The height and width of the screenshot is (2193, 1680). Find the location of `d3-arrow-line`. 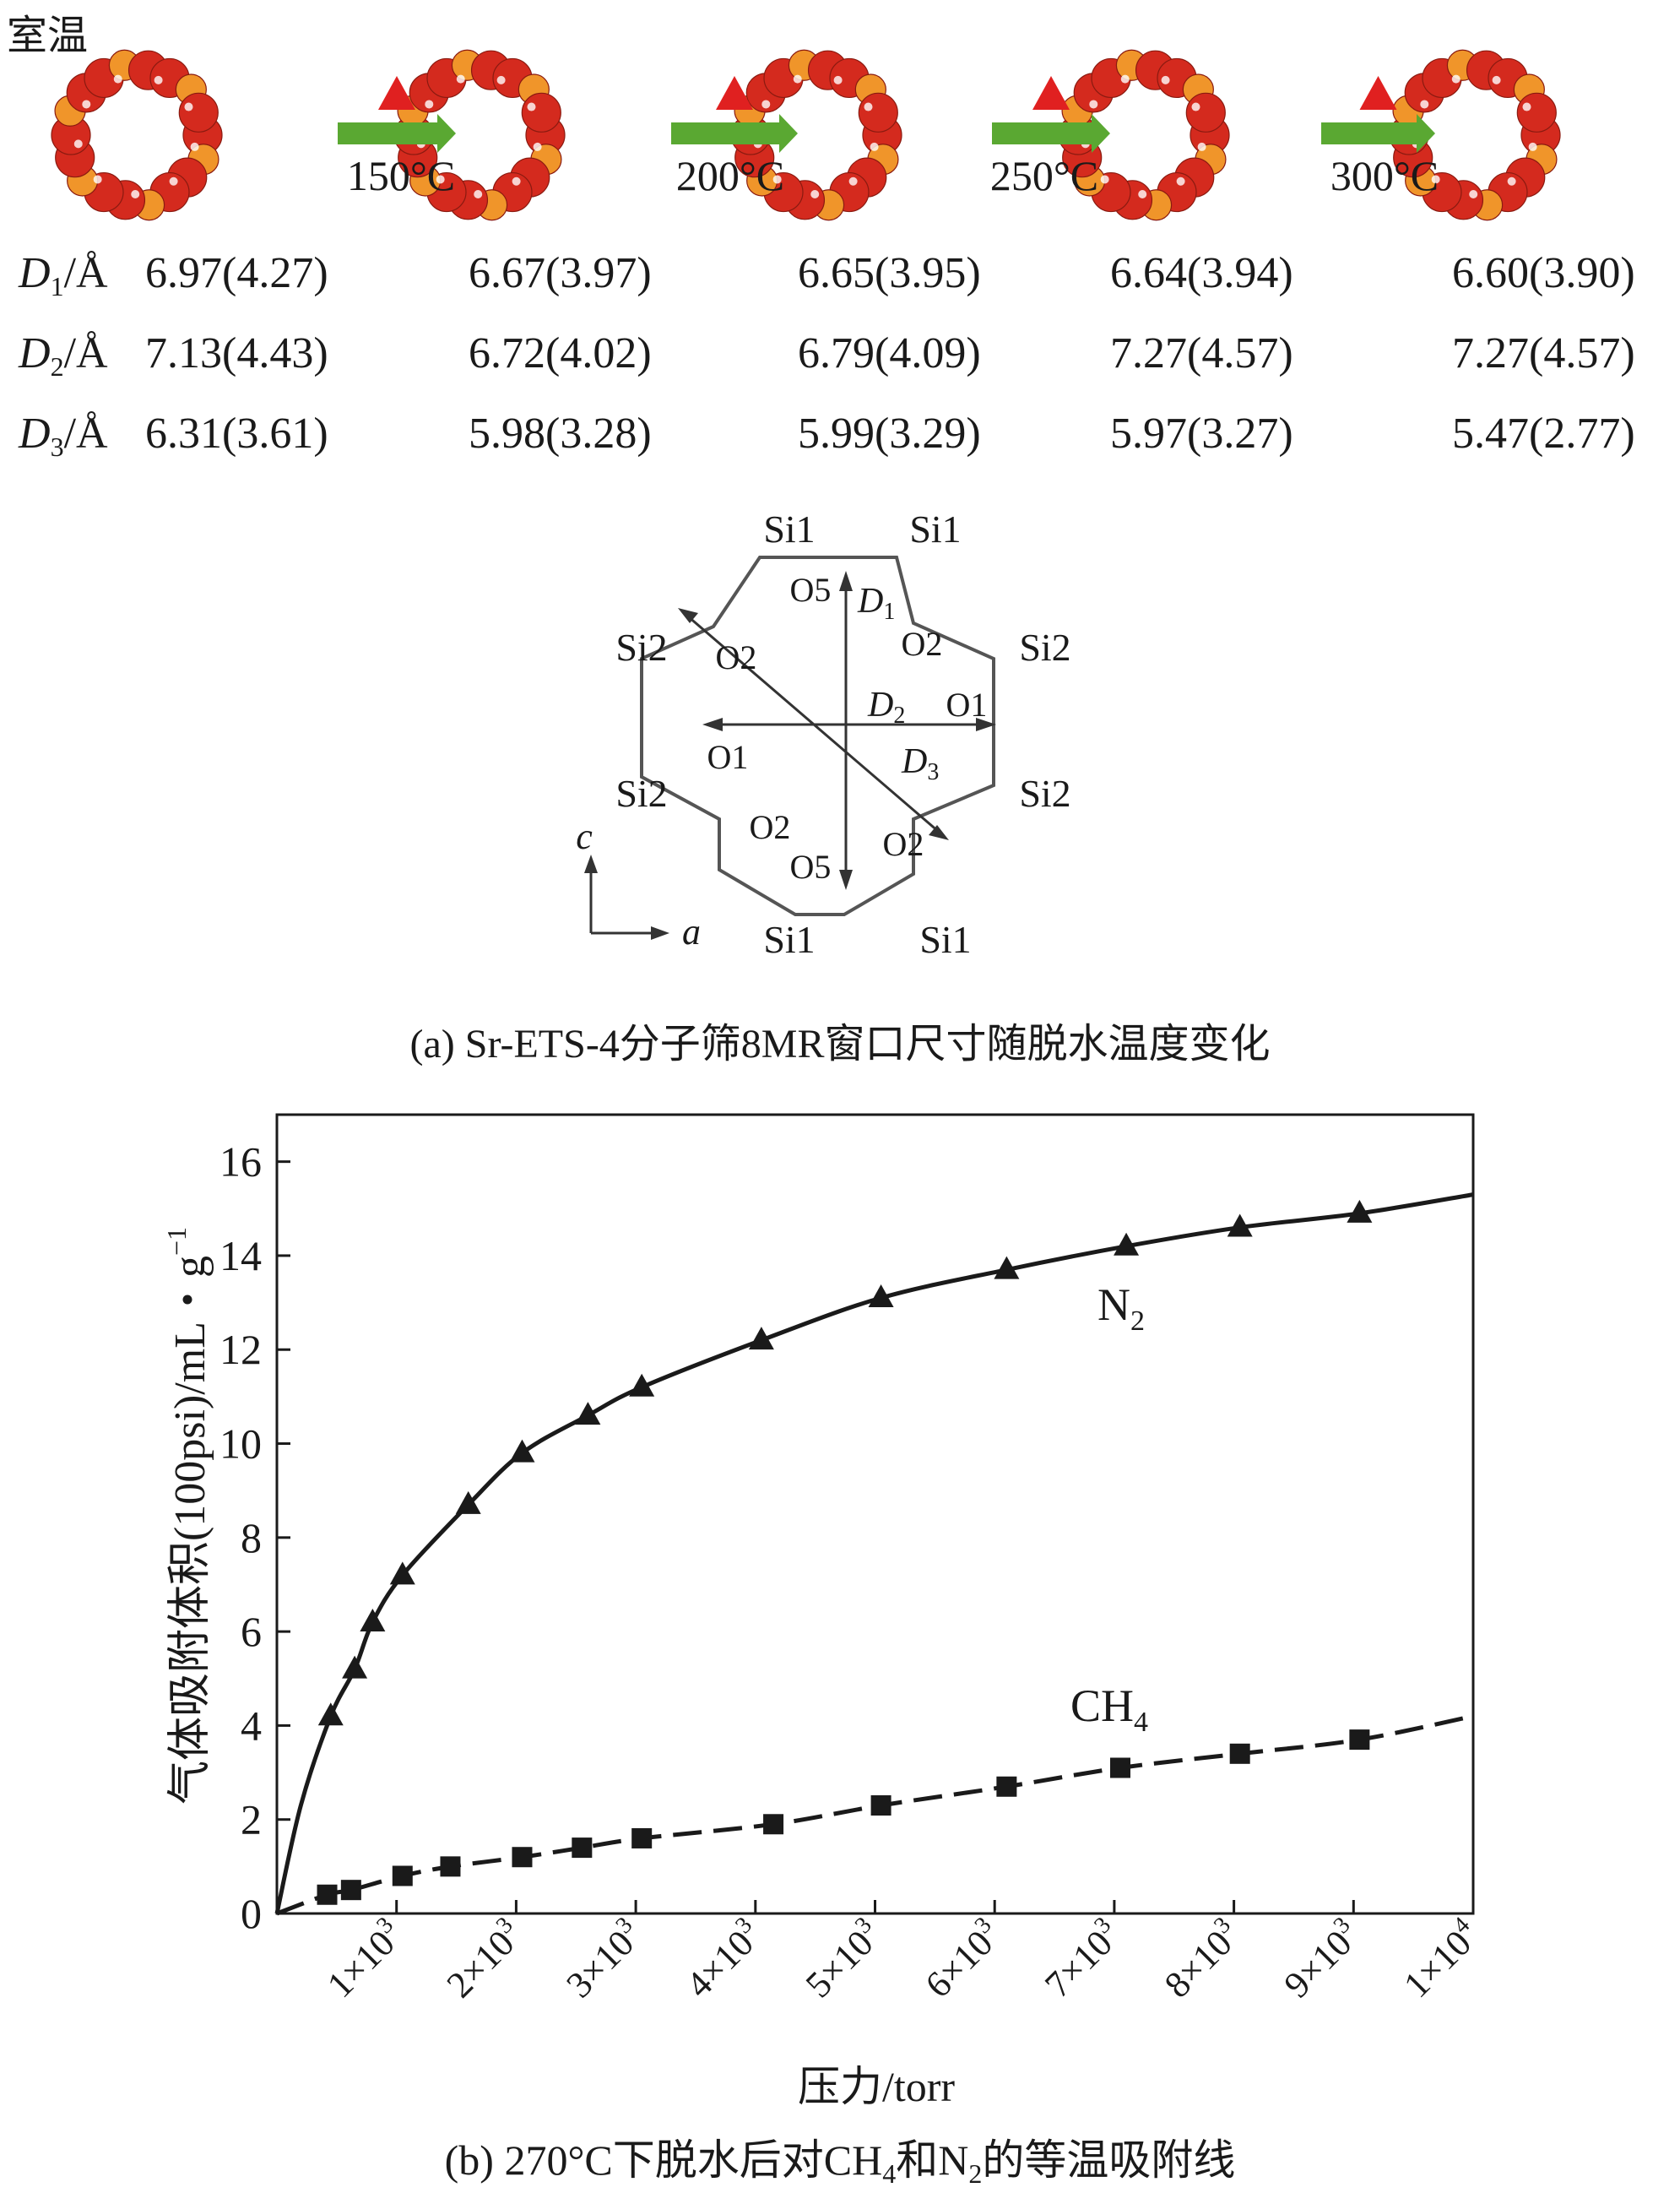

d3-arrow-line is located at coordinates (813, 724).